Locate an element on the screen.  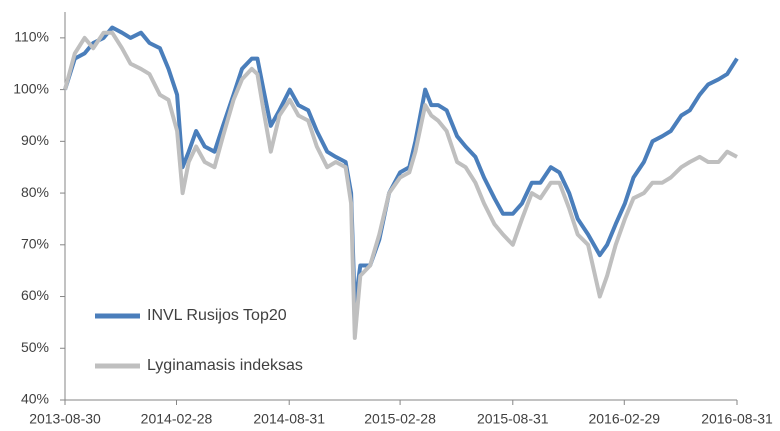
x-tick-label: 2014-02-28 is located at coordinates (177, 419).